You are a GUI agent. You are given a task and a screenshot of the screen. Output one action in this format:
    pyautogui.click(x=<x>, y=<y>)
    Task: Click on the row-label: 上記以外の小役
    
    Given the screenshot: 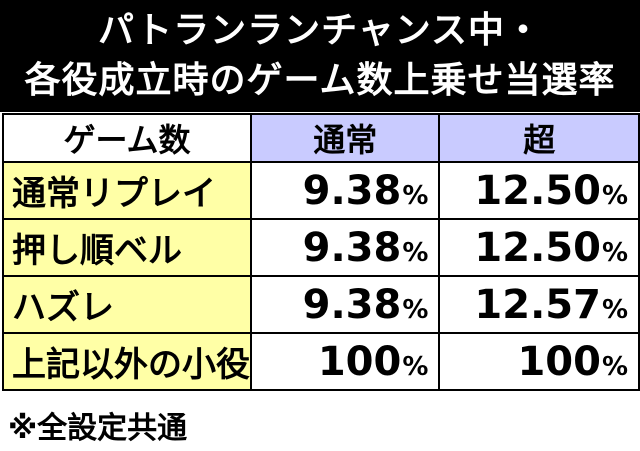 What is the action you would take?
    pyautogui.click(x=127, y=361)
    